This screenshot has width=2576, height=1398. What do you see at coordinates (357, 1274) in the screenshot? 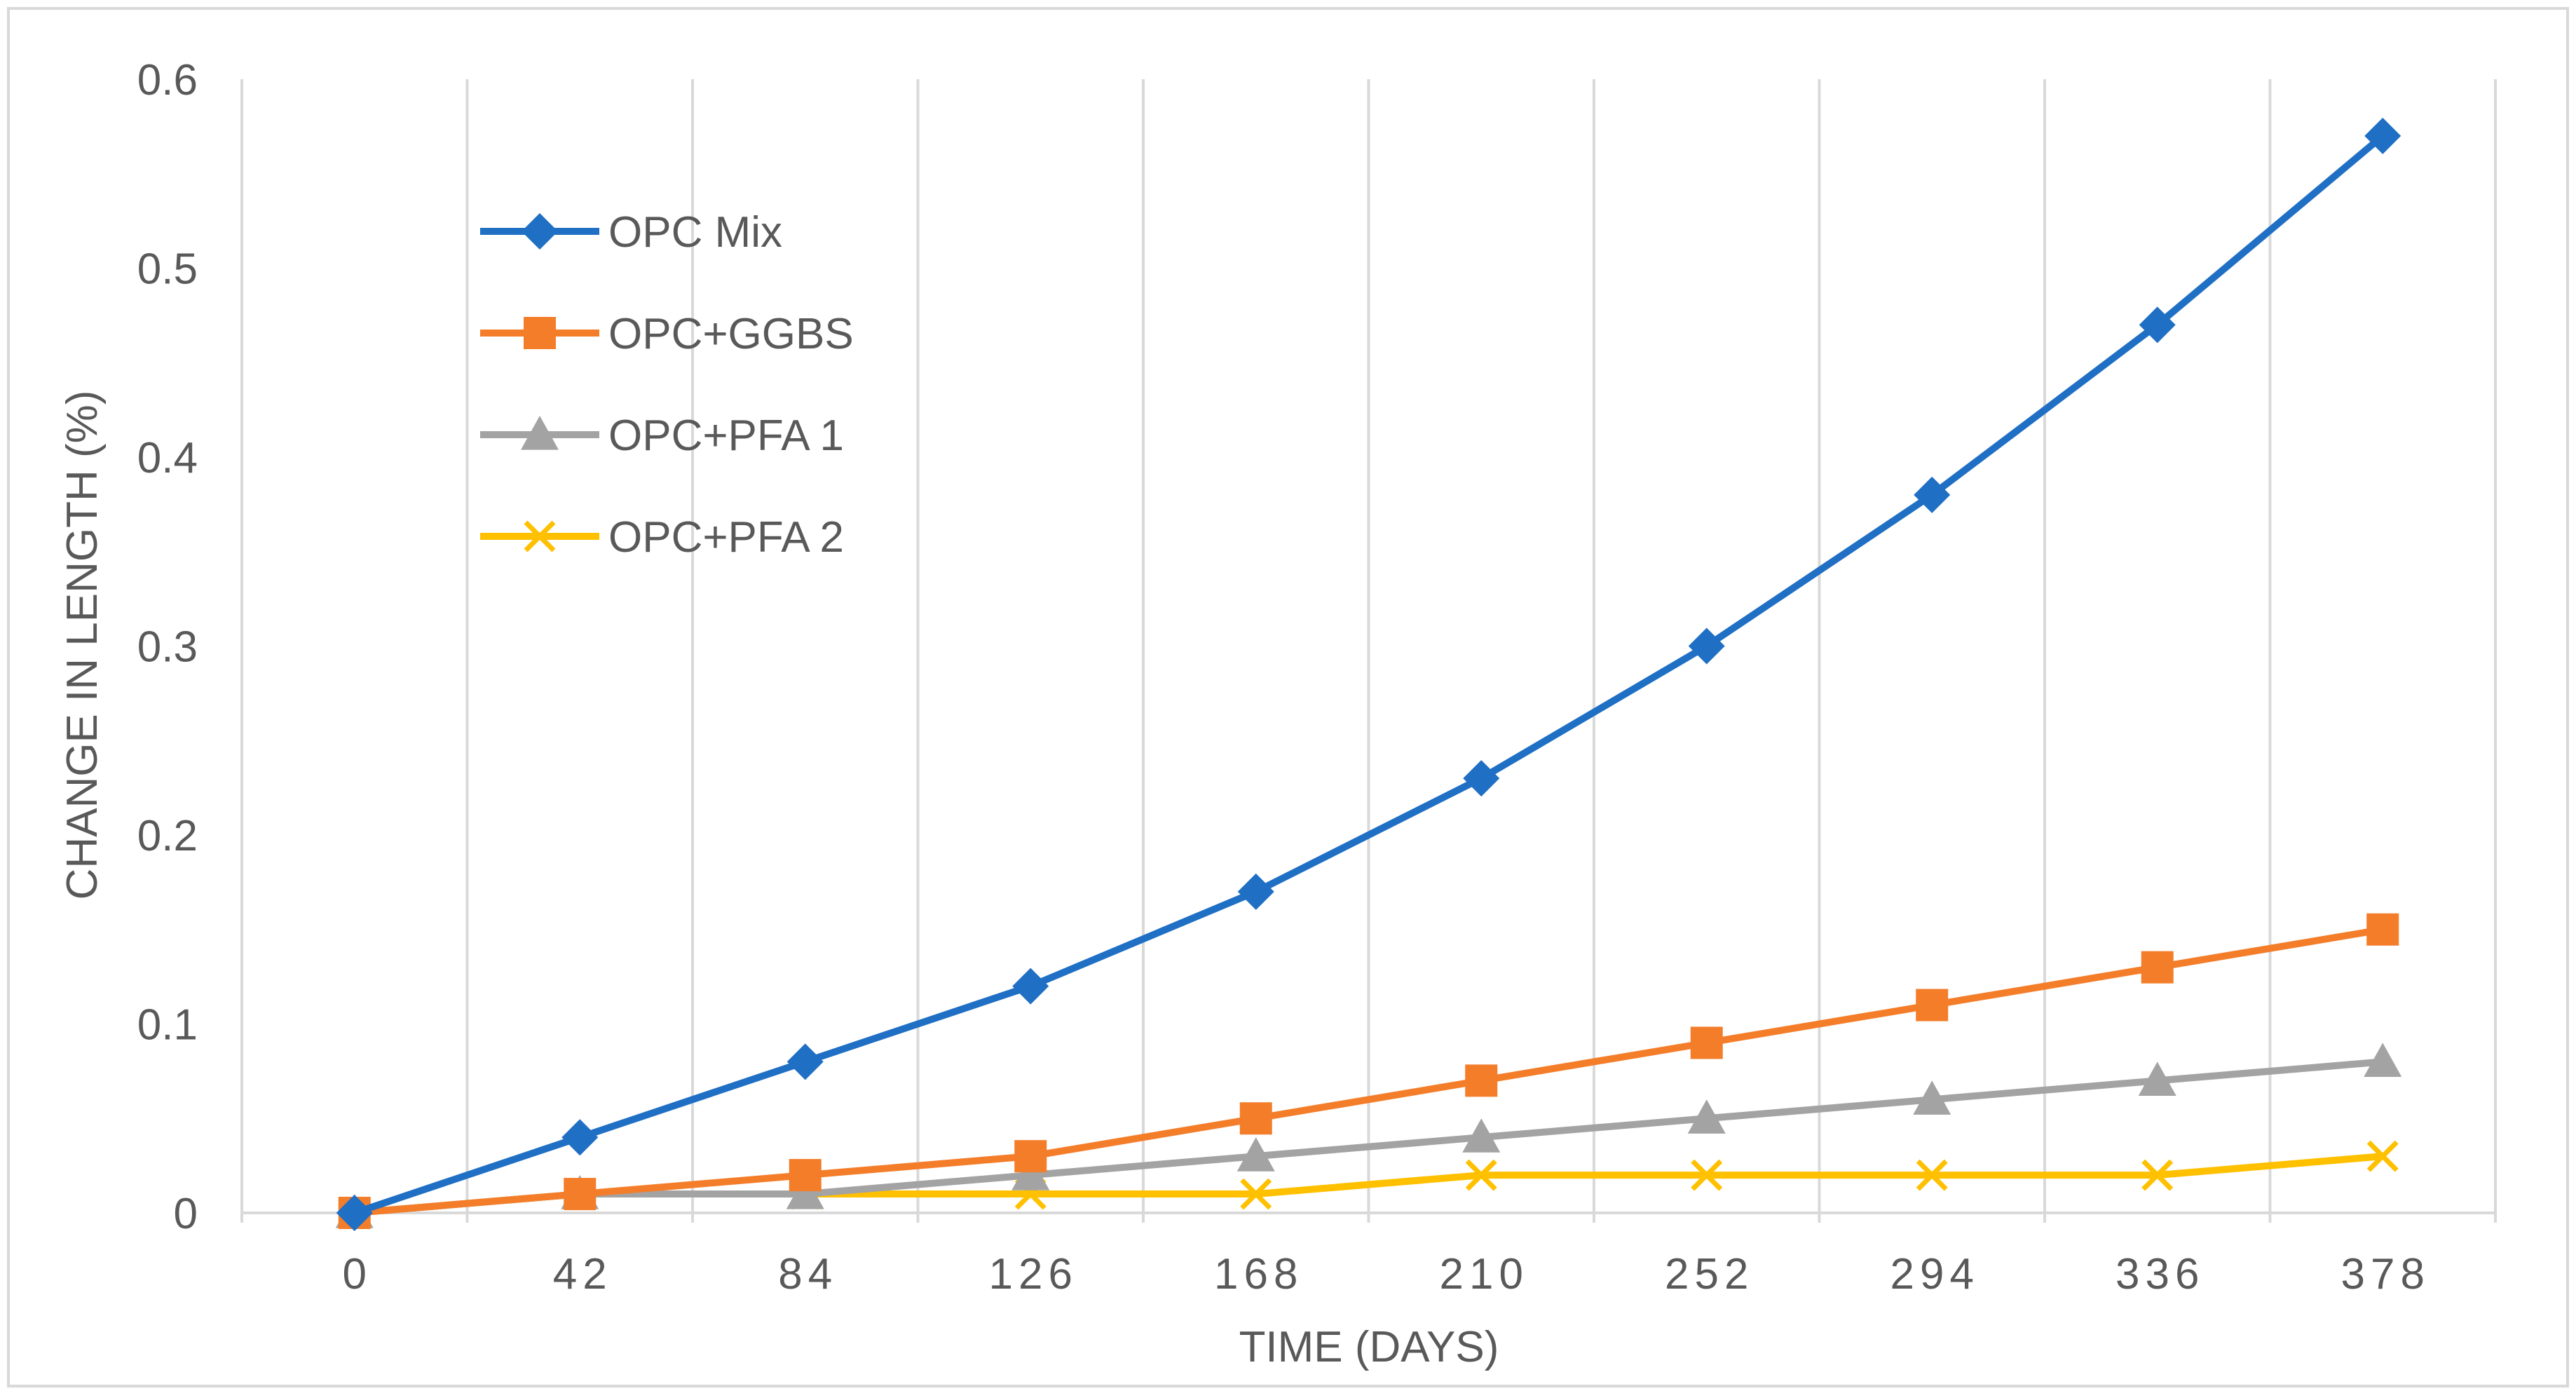
I see `x-tick-label: 0` at bounding box center [357, 1274].